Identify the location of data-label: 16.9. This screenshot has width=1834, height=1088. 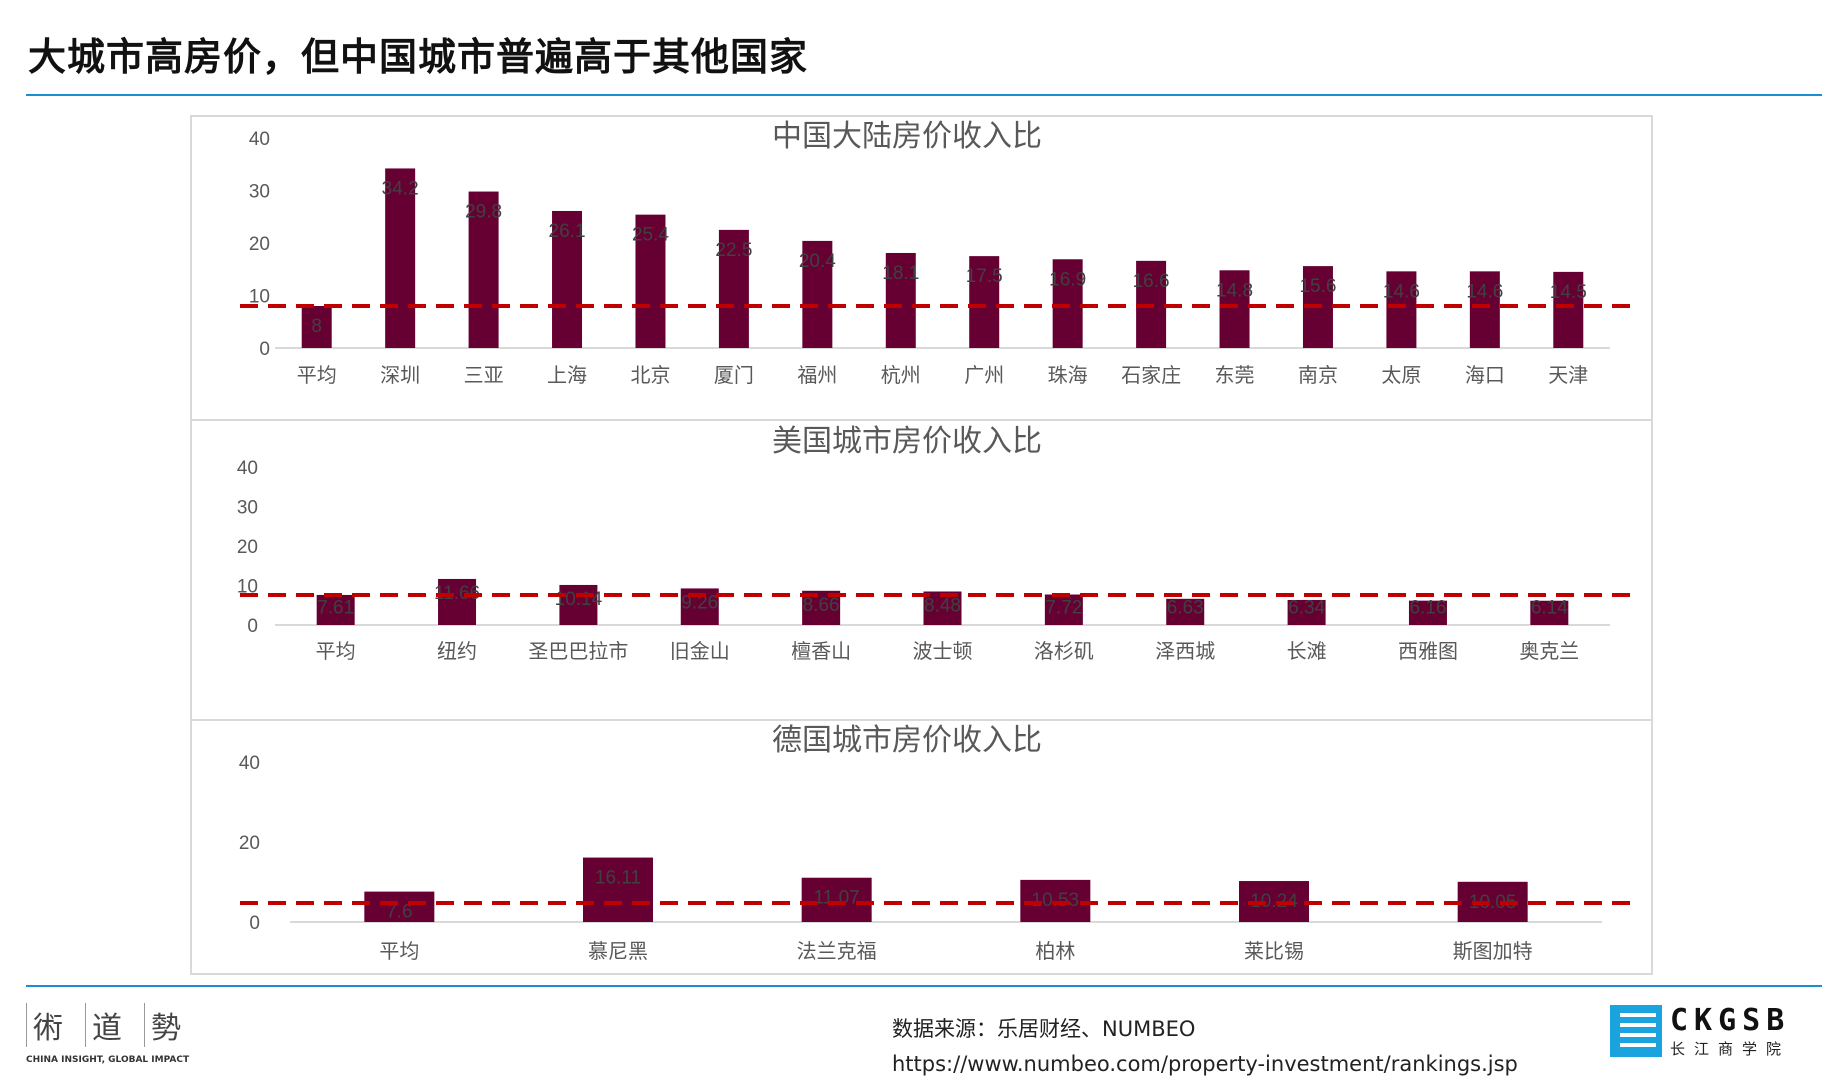
(1067, 279).